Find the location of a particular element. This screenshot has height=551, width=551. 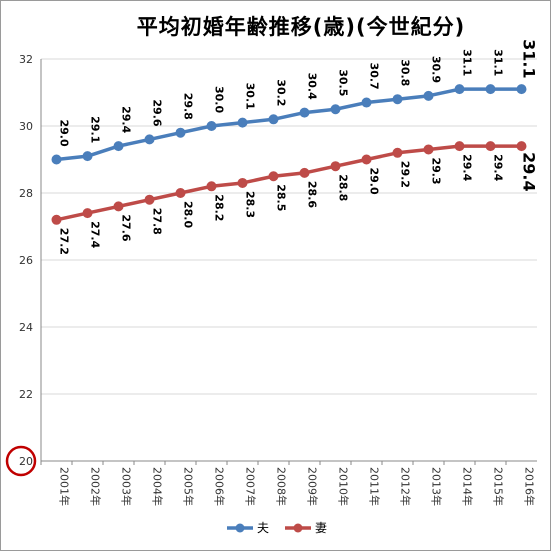

data-label: 27.4 is located at coordinates (95, 234).